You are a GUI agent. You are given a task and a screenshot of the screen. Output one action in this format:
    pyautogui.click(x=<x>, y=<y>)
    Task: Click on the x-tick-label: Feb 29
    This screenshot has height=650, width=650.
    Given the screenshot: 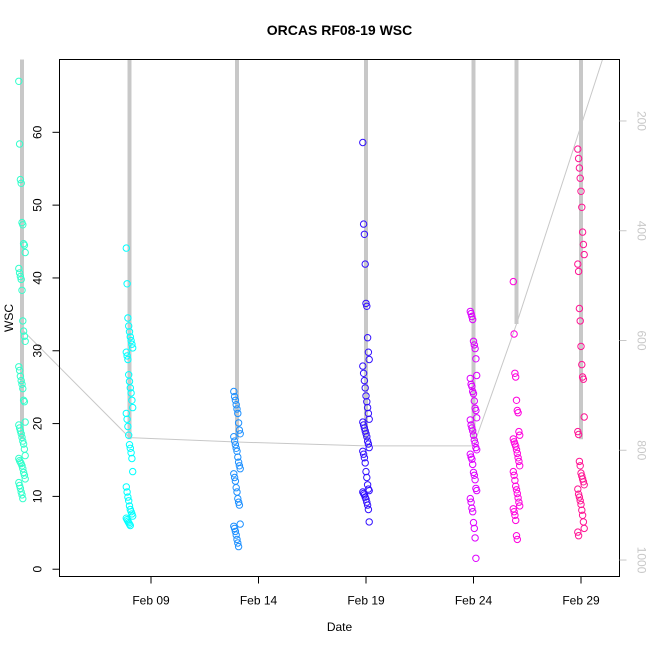 What is the action you would take?
    pyautogui.click(x=581, y=601)
    